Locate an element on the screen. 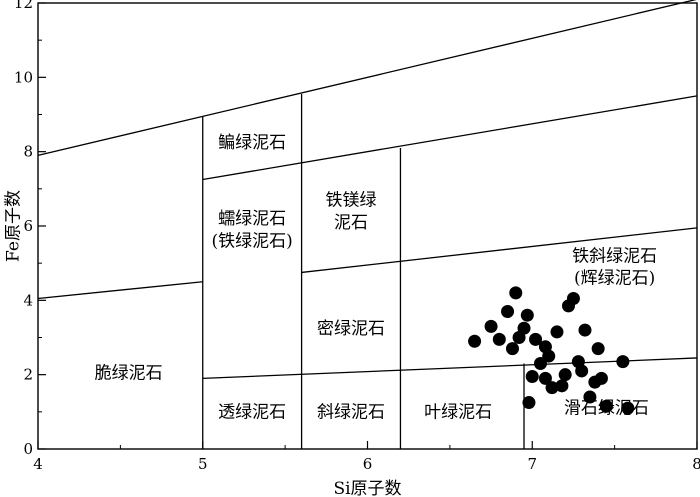  region-label: 泥石 is located at coordinates (351, 223).